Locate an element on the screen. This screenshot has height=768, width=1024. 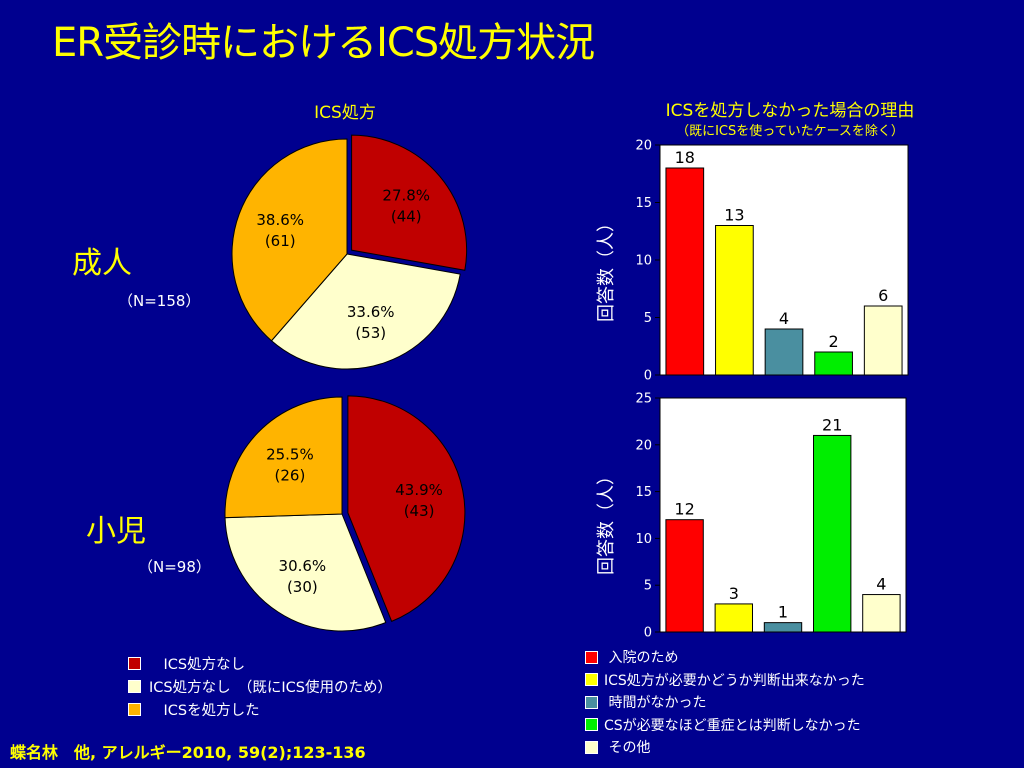
adult-y-tick-label: 15 is located at coordinates (643, 203).